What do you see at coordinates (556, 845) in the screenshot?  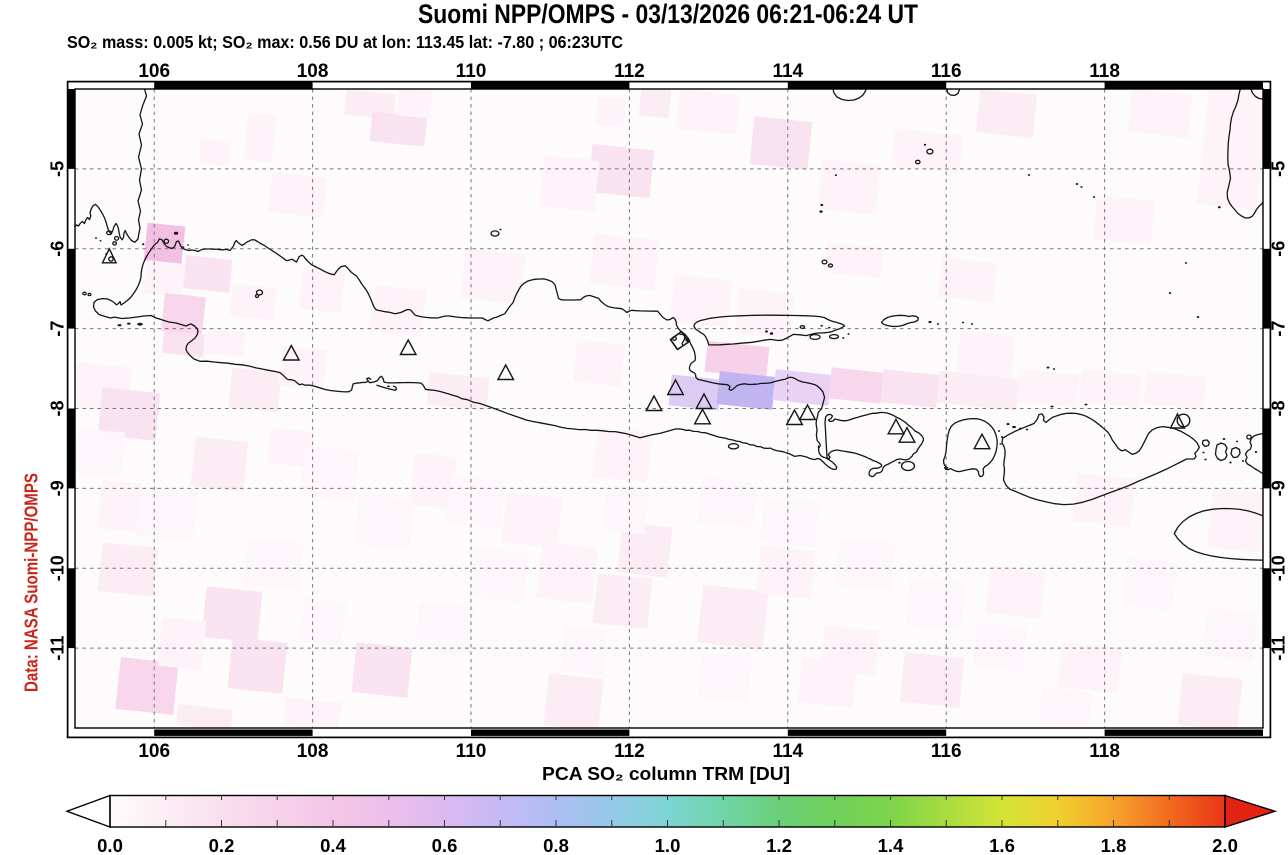 I see `svg-text: 0.8` at bounding box center [556, 845].